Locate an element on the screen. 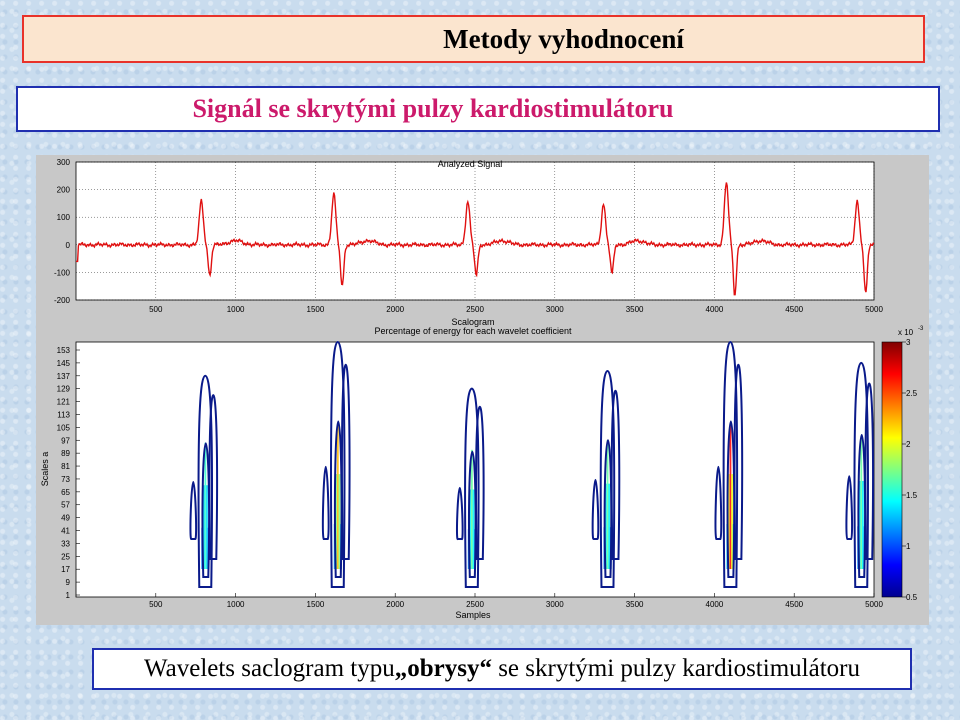 This screenshot has width=960, height=720. scalogram-y-tick-label: 73 is located at coordinates (65, 479).